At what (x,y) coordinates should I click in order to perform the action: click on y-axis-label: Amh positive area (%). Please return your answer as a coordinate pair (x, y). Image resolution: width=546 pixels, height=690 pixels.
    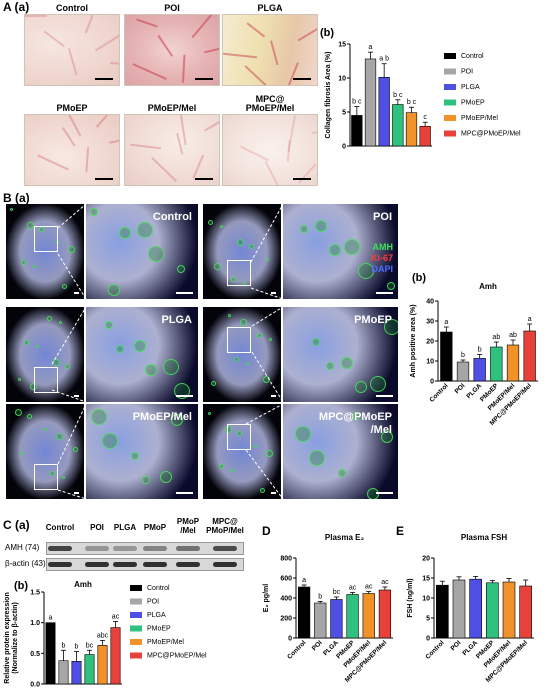
    Looking at the image, I should click on (413, 340).